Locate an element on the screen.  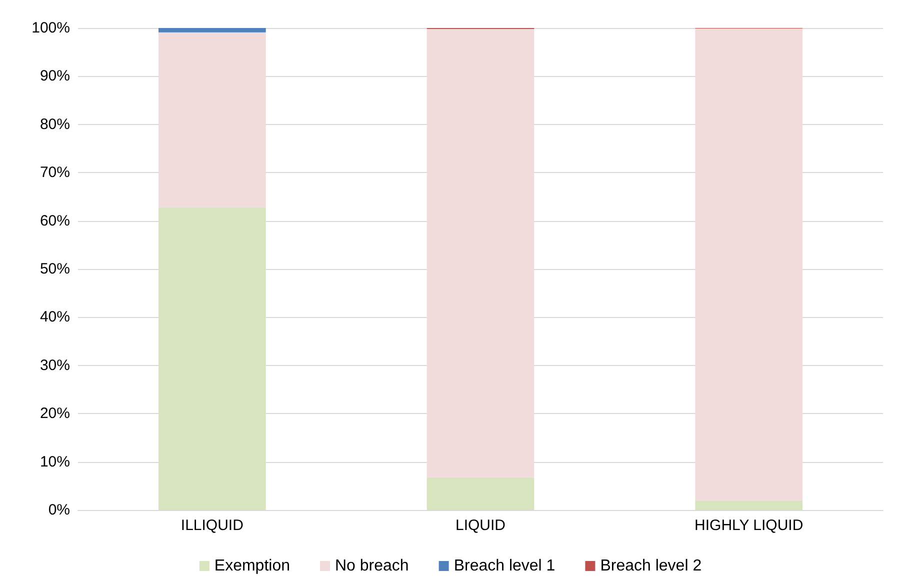
x-tick-label: HIGHLY LIQUID is located at coordinates (749, 525).